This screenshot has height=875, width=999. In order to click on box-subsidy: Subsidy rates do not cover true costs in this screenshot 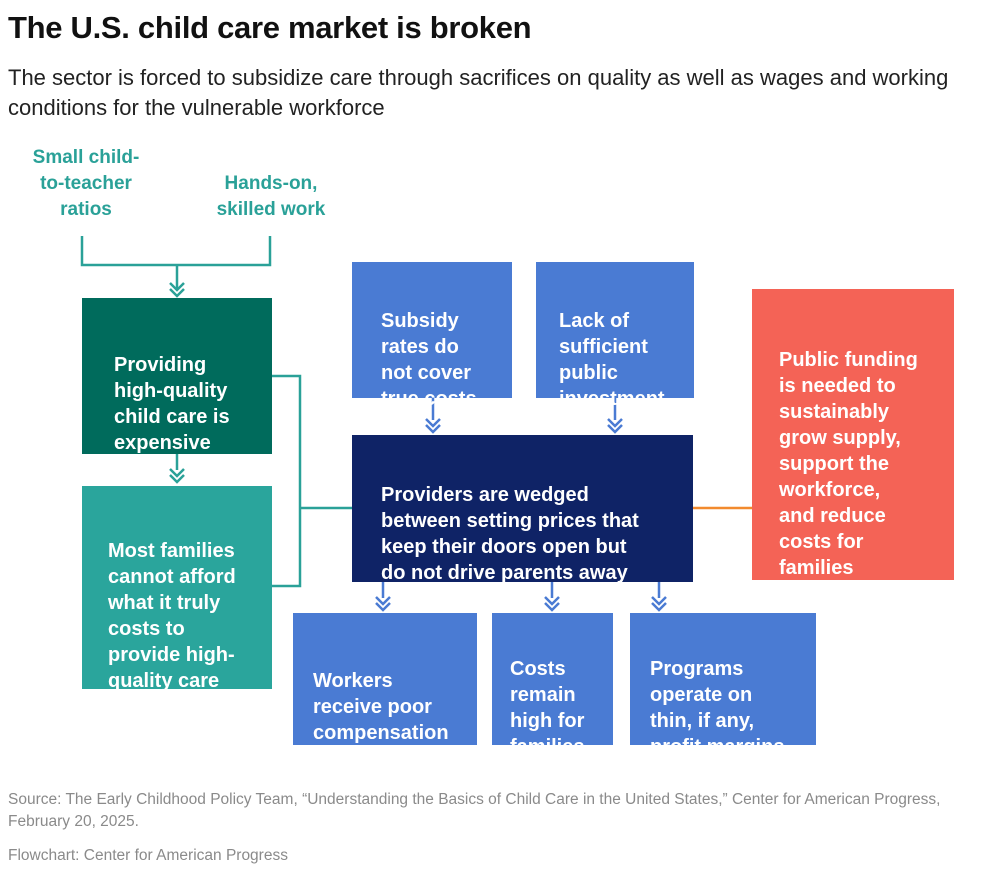, I will do `click(432, 336)`.